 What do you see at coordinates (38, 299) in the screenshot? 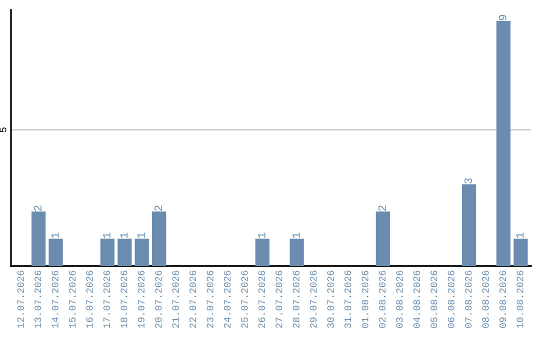
I see `x-tick-label: 13.07.2026` at bounding box center [38, 299].